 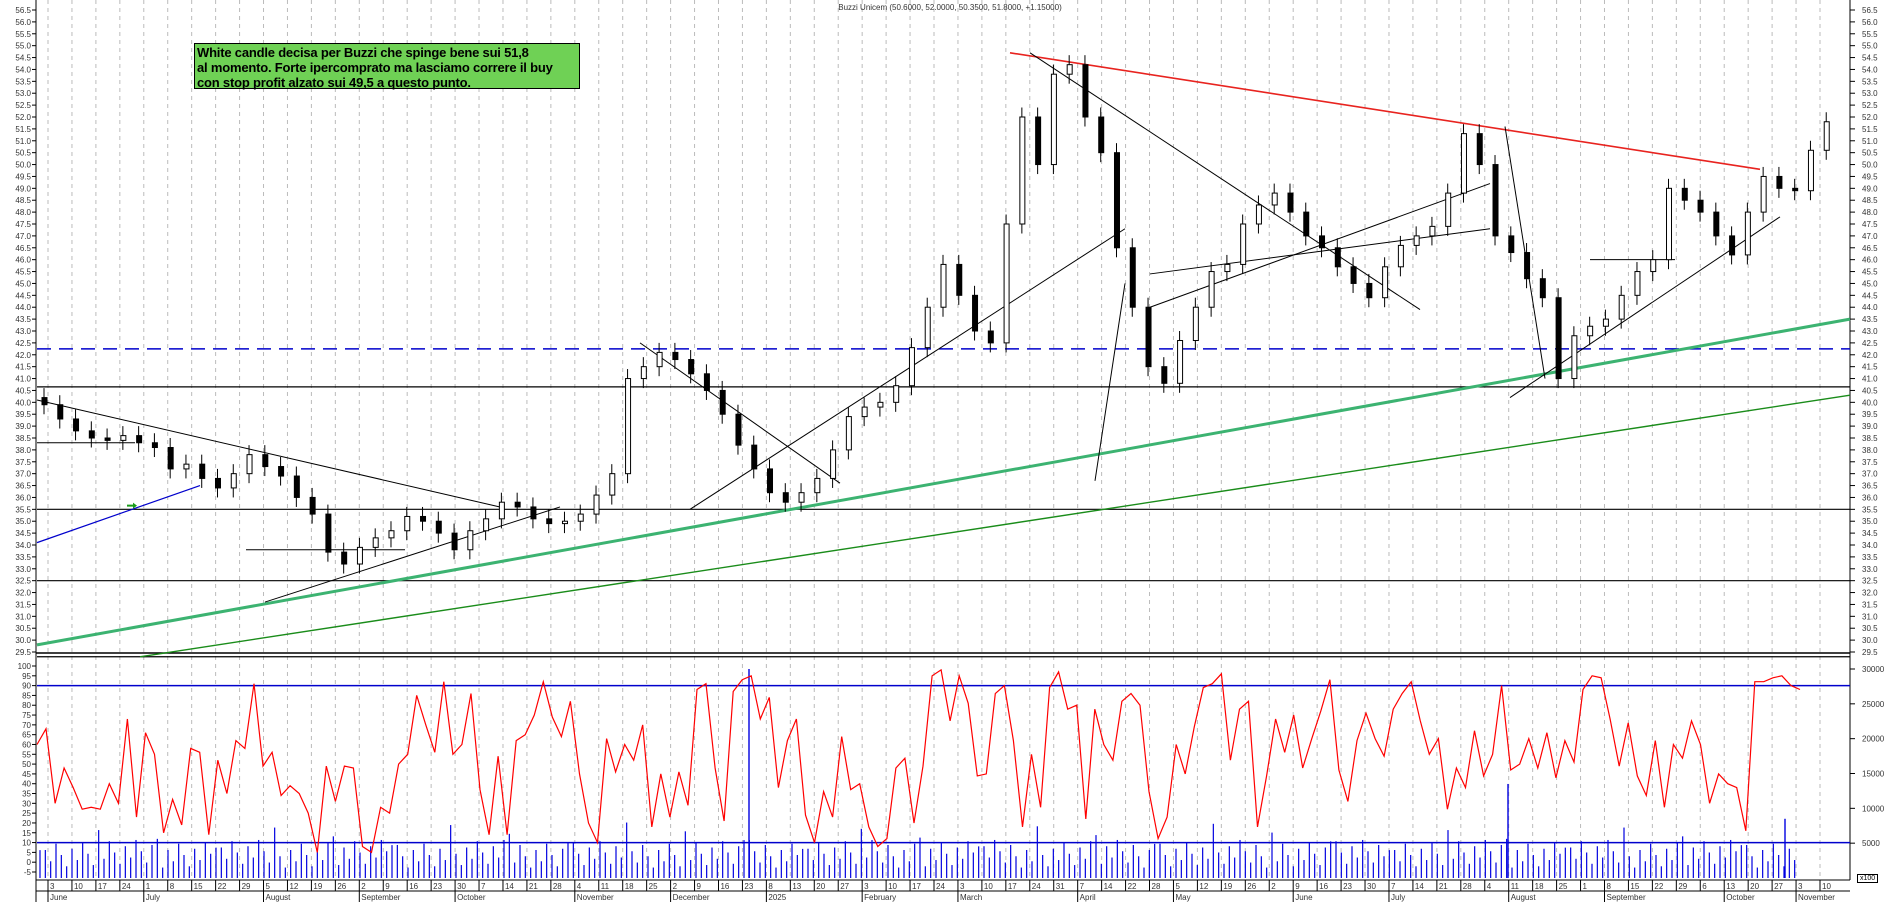 What do you see at coordinates (118, 514) in the screenshot?
I see `blue-trendline` at bounding box center [118, 514].